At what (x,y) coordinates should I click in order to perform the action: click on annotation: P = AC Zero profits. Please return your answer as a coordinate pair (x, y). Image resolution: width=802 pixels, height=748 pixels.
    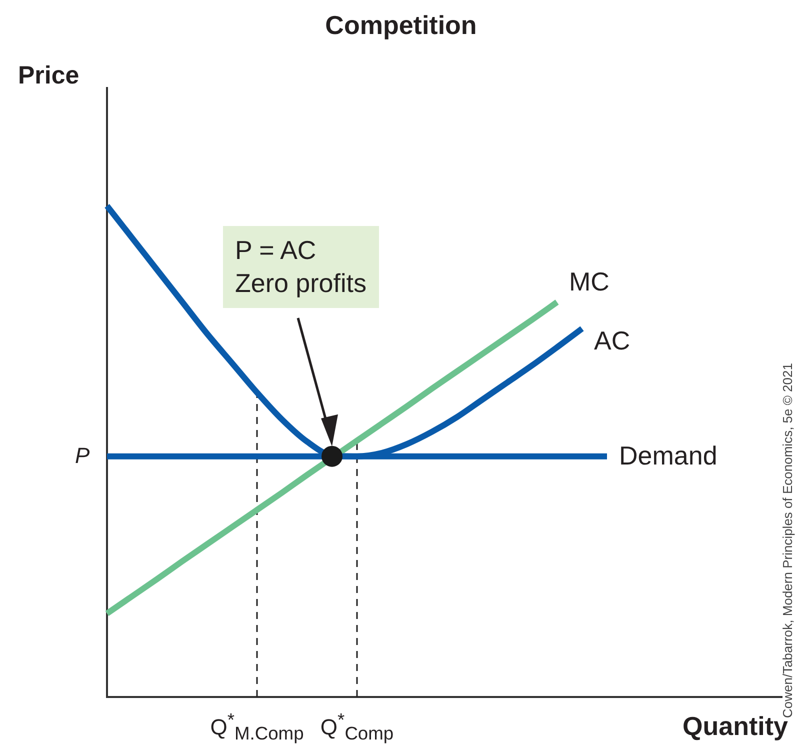
    Looking at the image, I should click on (300, 267).